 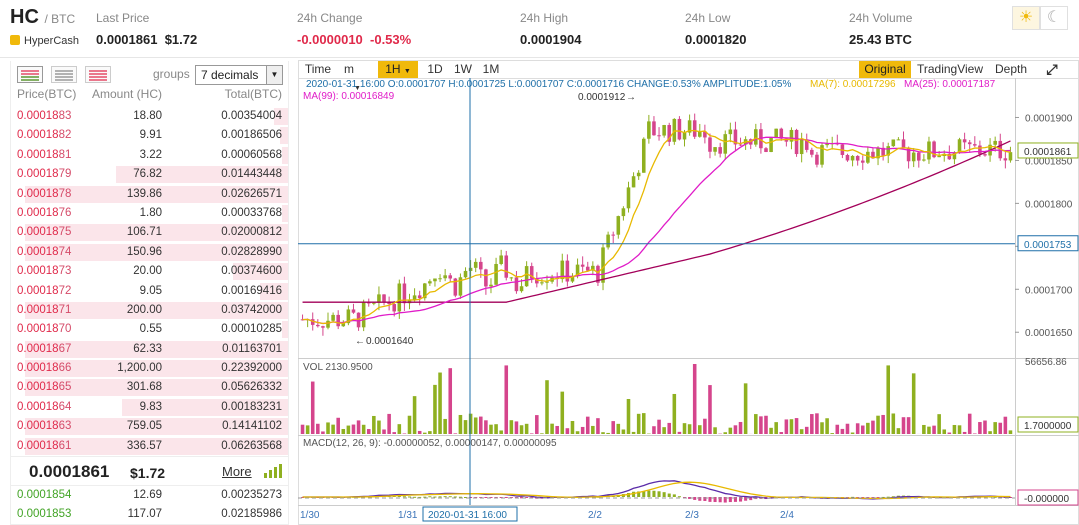 I want to click on row-amount: 20.00, so click(x=147, y=271).